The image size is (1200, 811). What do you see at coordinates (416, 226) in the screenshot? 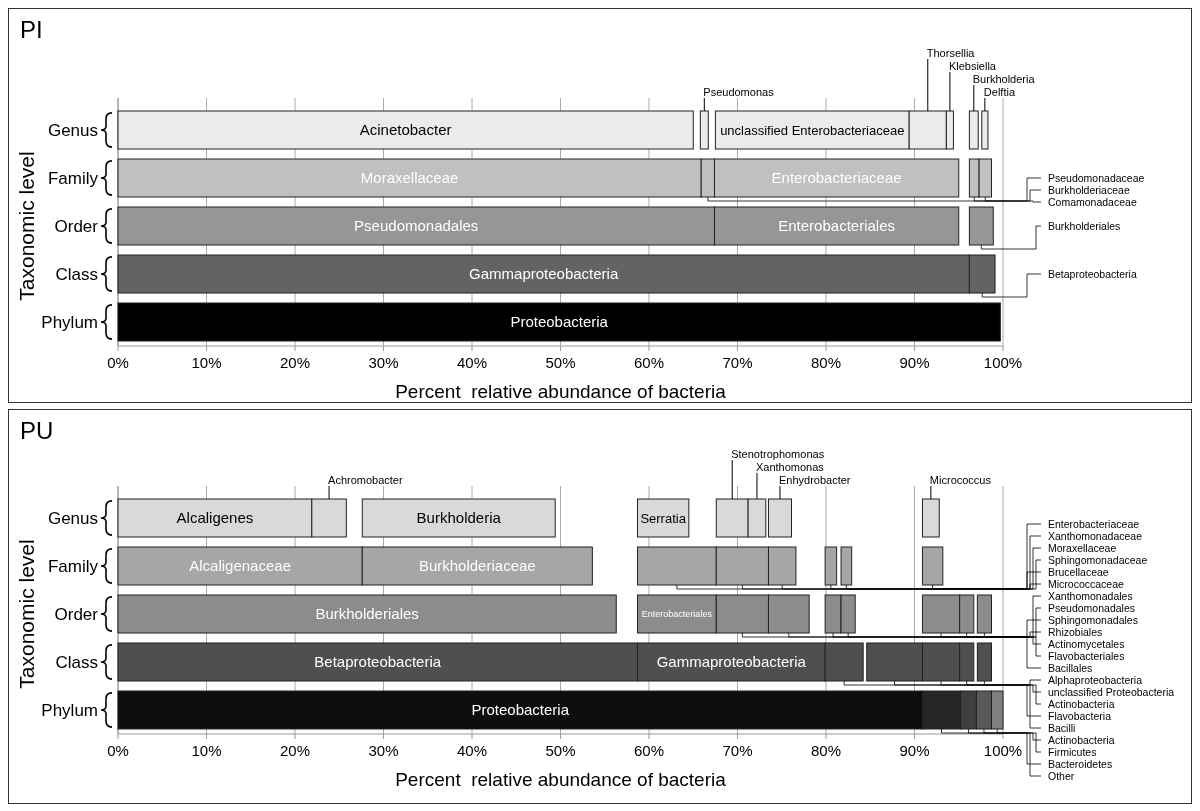
I see `series-label: Pseudomonadales` at bounding box center [416, 226].